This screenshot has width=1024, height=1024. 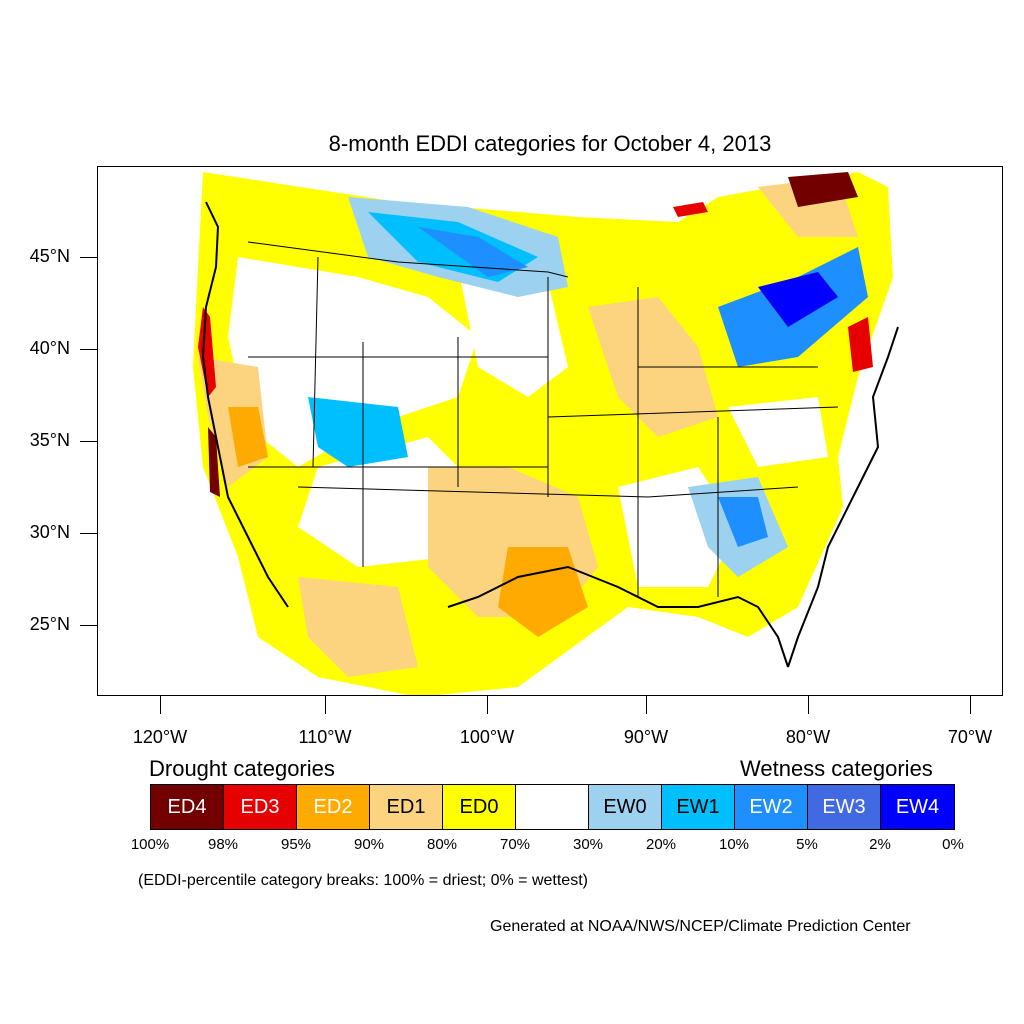 I want to click on legend-box-ed3: ED3, so click(x=260, y=807).